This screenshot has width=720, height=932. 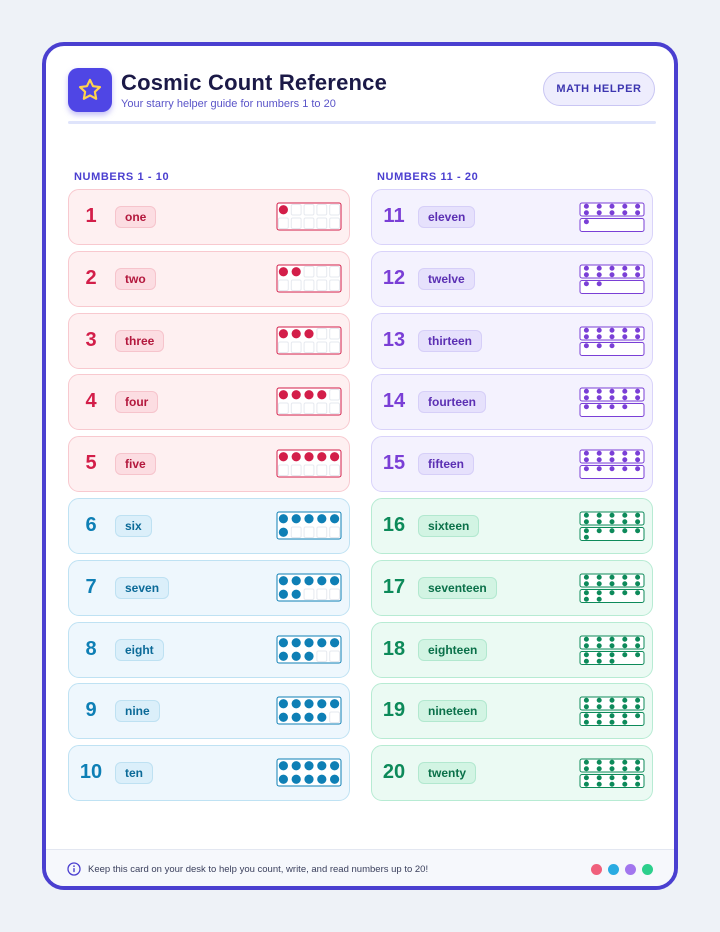 I want to click on numeral: 16, so click(x=394, y=525).